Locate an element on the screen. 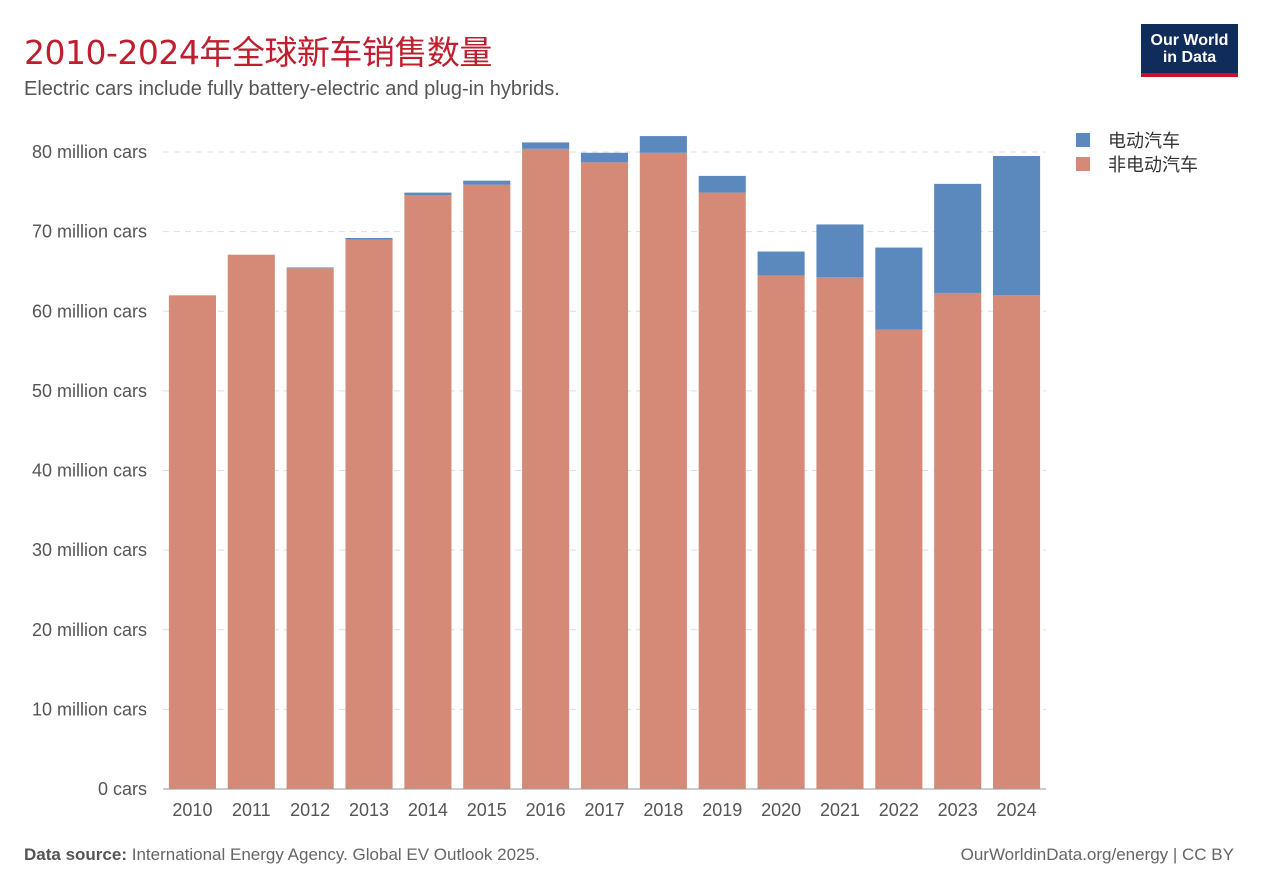  chart-title: 2010-2024年全球新车销售数量 is located at coordinates (258, 52).